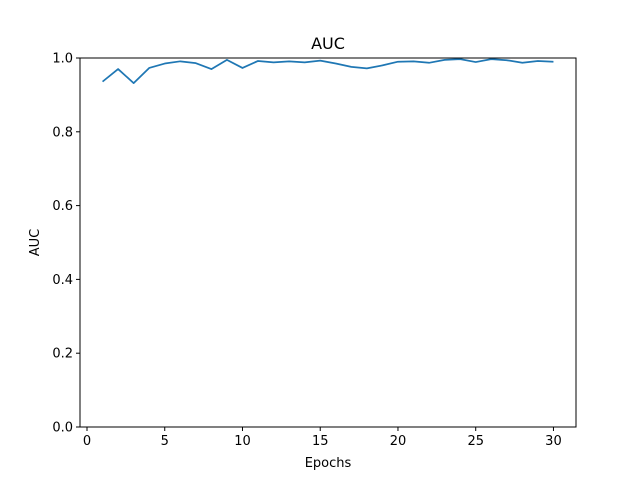 This screenshot has height=480, width=640. I want to click on x-tick-label: 30, so click(553, 441).